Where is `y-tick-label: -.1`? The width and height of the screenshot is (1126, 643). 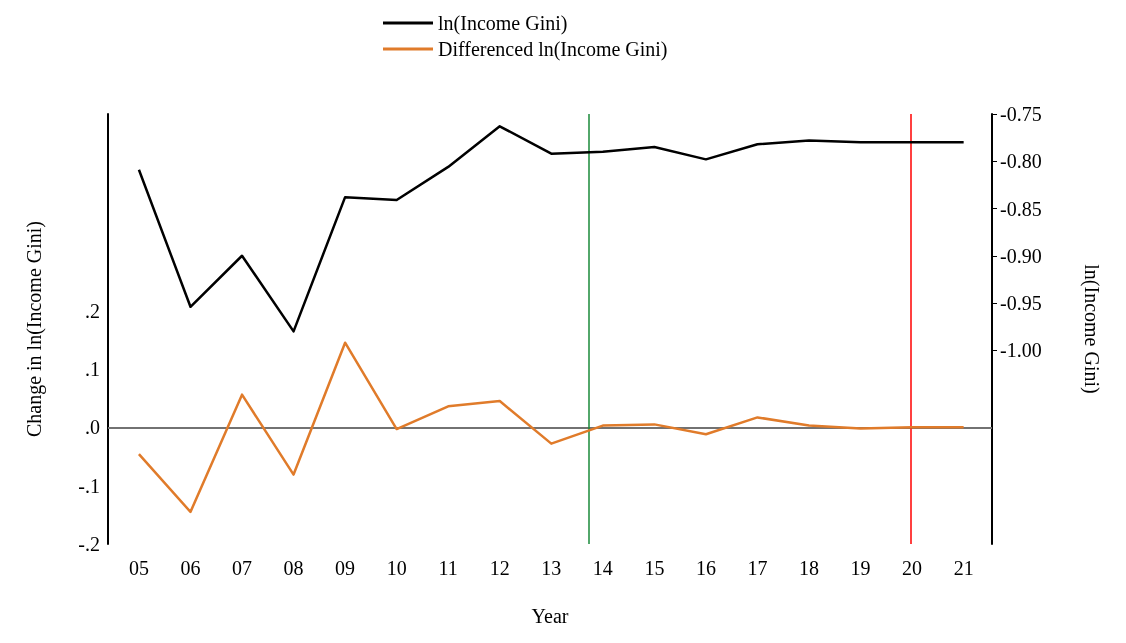
y-tick-label: -.1 is located at coordinates (89, 485).